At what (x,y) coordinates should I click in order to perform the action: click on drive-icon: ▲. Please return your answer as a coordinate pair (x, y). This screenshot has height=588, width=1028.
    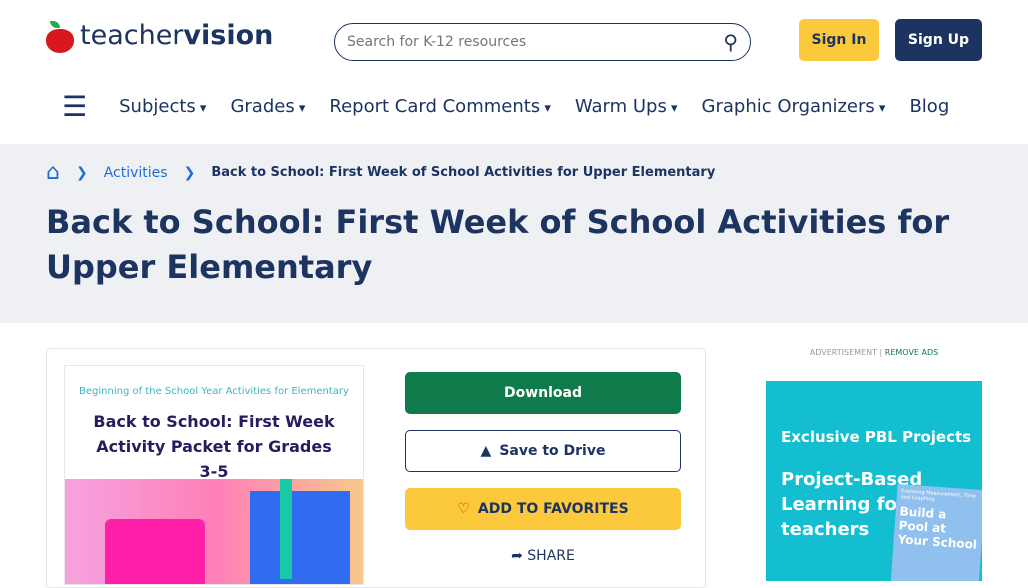
    Looking at the image, I should click on (486, 451).